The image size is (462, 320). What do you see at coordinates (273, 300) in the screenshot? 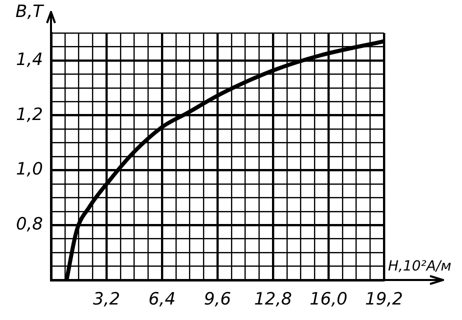
I see `x-tick-label: 12,8` at bounding box center [273, 300].